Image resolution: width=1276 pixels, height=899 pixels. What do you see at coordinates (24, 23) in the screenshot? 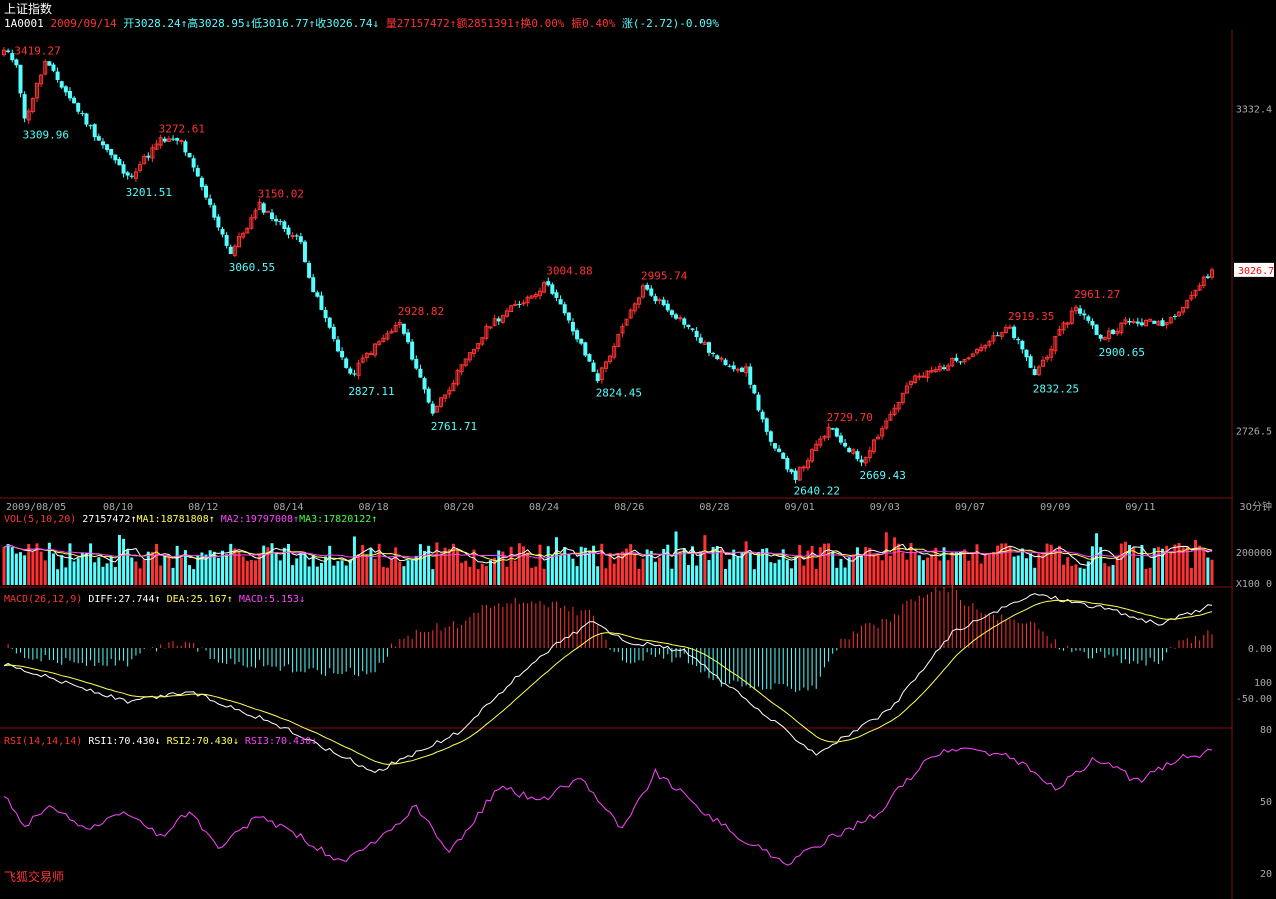
I see `index-code: 1A0001` at bounding box center [24, 23].